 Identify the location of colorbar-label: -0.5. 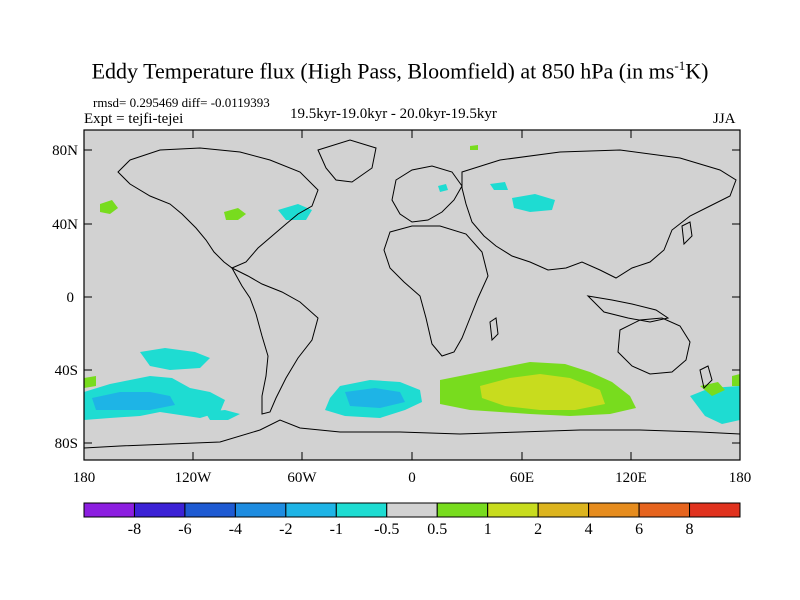
(387, 529).